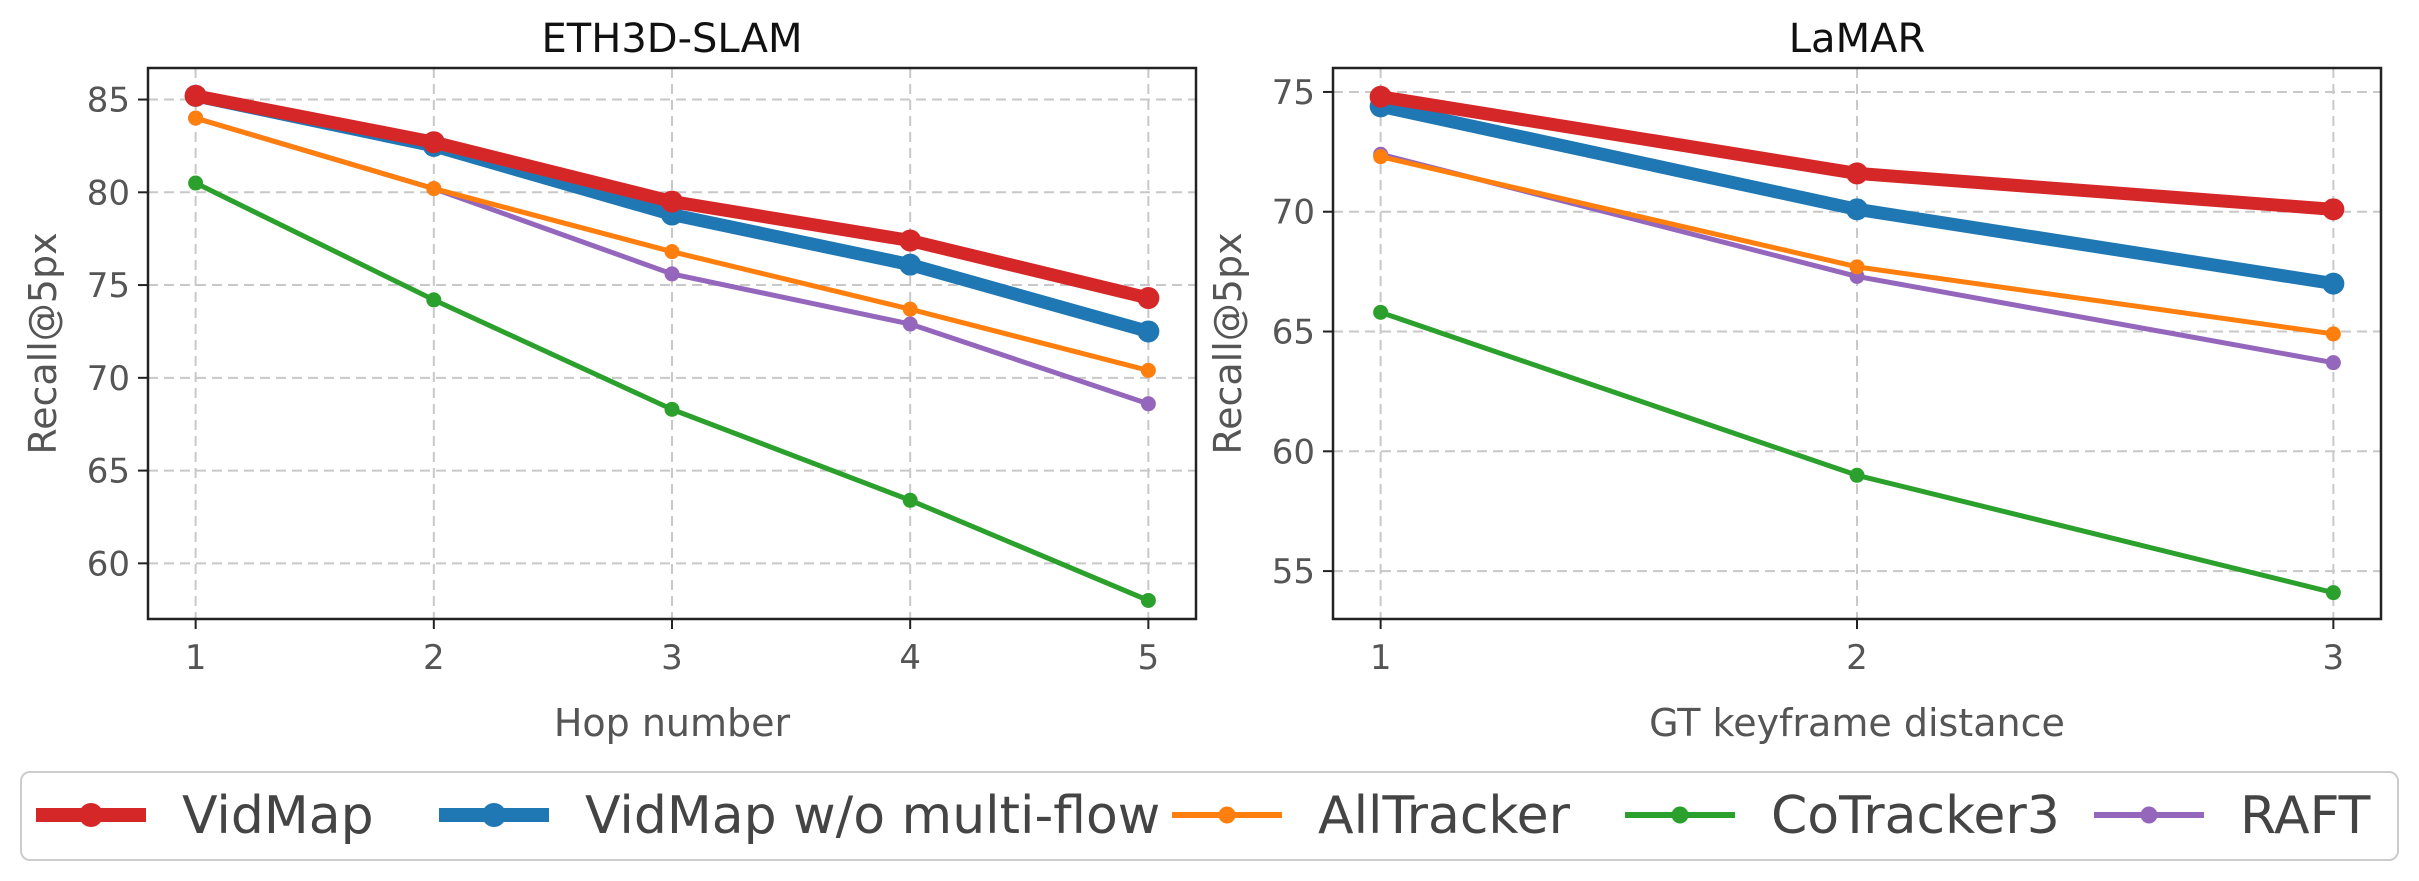 Image resolution: width=2419 pixels, height=881 pixels. What do you see at coordinates (2232, 816) in the screenshot?
I see `legend-item-raft: RAFT` at bounding box center [2232, 816].